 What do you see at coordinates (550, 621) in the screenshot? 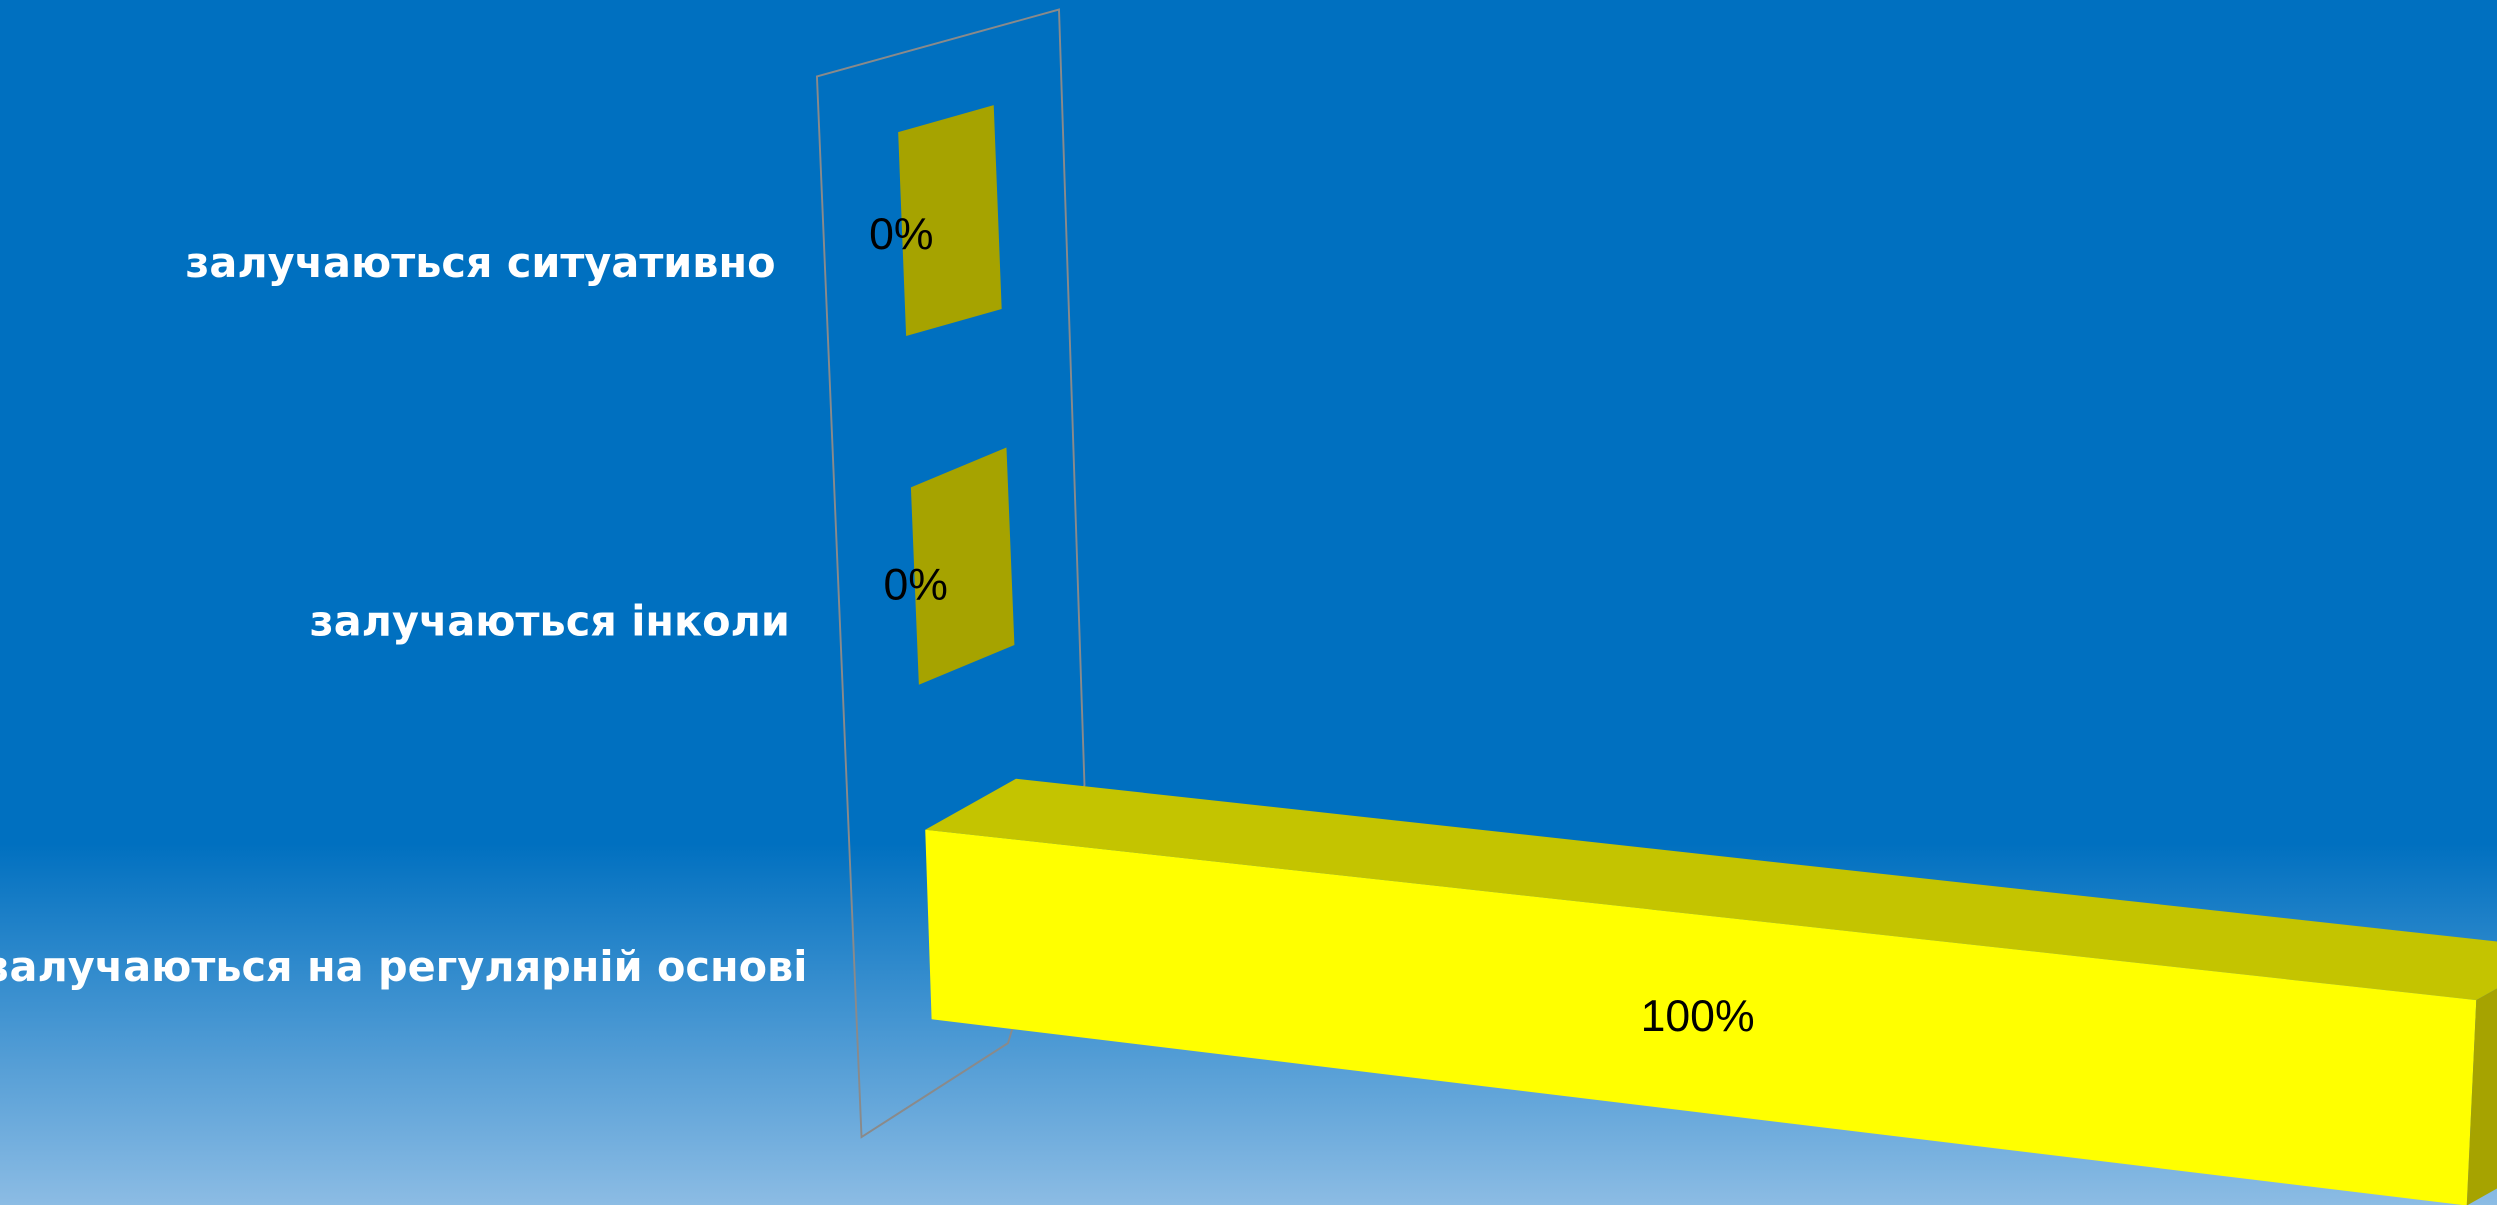
I see `category-label: залучаються інколи` at bounding box center [550, 621].